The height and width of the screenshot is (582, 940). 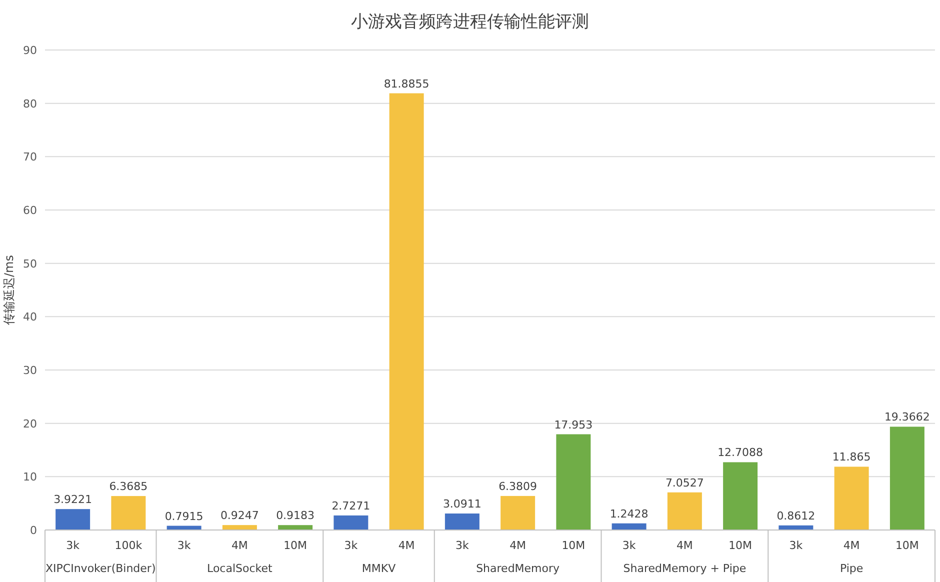 I want to click on y-tick-label: 30, so click(x=30, y=370).